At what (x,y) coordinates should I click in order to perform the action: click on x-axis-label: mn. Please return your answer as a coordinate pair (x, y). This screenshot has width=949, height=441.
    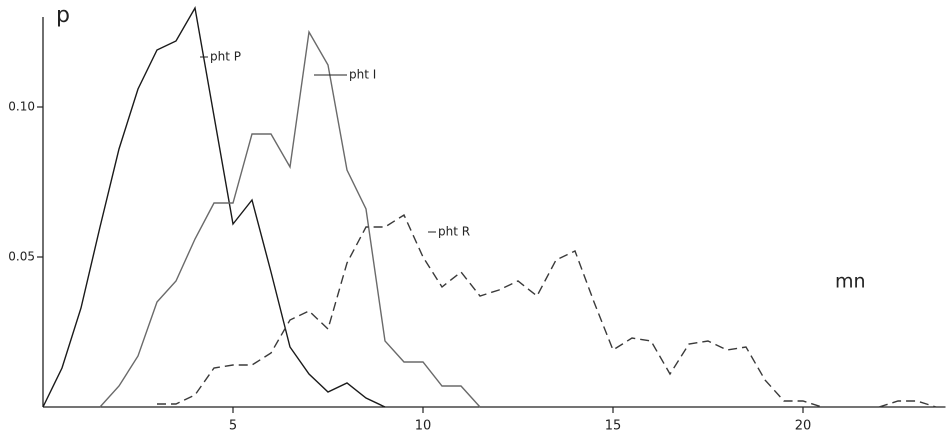
    Looking at the image, I should click on (850, 282).